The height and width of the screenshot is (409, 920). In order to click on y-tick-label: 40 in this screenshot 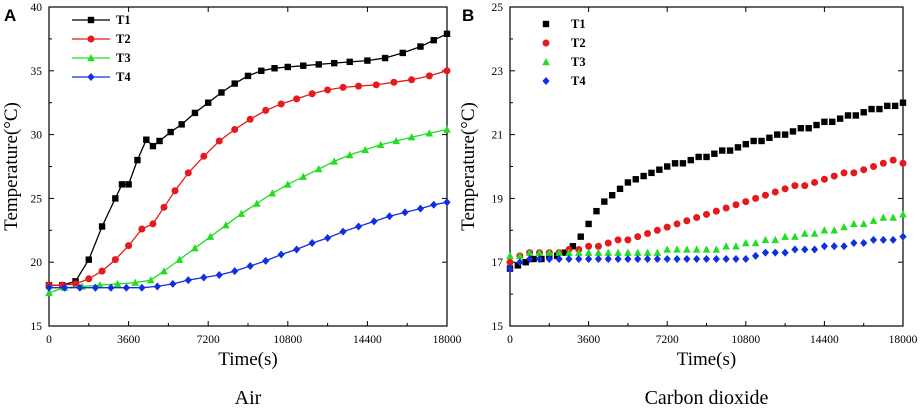, I will do `click(37, 8)`.